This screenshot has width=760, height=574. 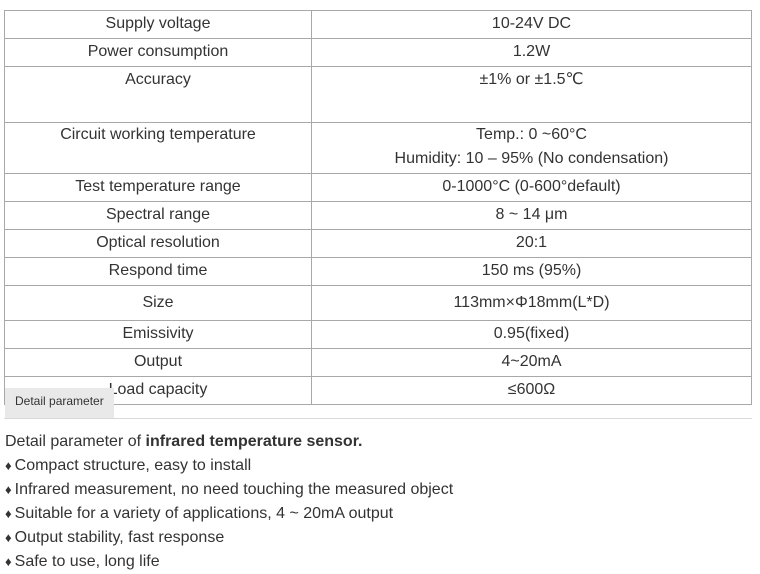 What do you see at coordinates (158, 215) in the screenshot?
I see `spec-label: Spectral range` at bounding box center [158, 215].